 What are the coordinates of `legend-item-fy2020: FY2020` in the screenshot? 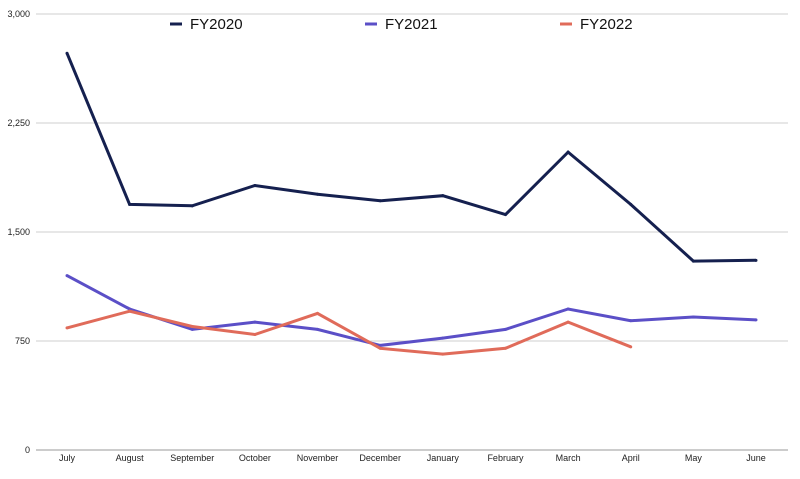 It's located at (206, 24).